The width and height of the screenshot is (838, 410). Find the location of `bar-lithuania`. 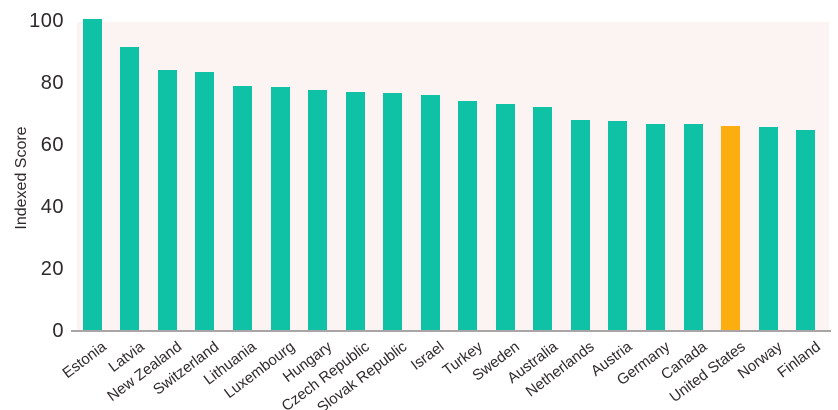

bar-lithuania is located at coordinates (242, 209).